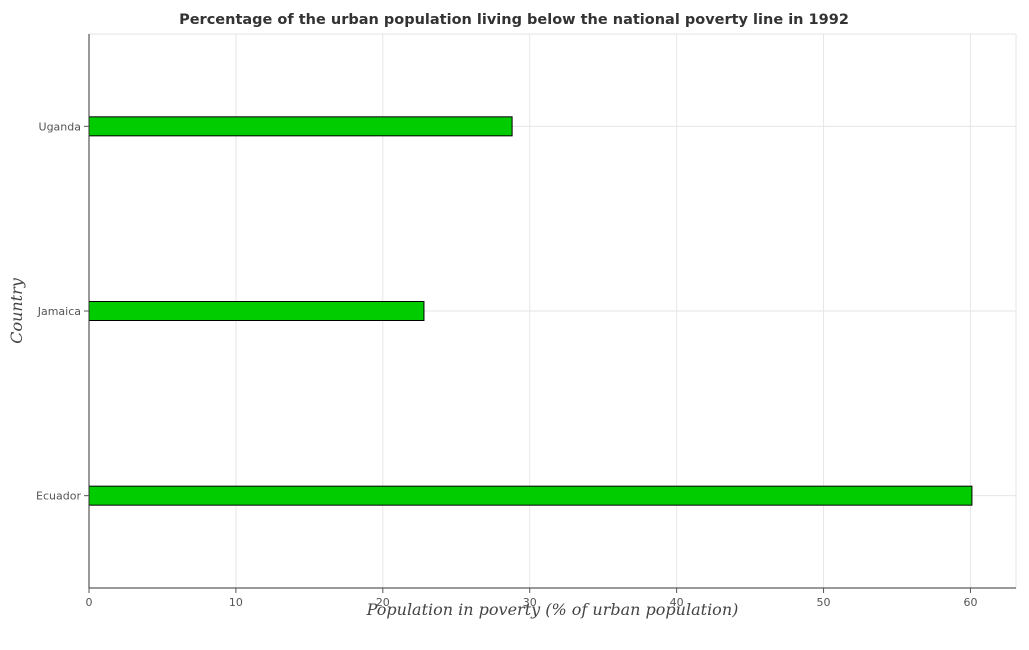 This screenshot has height=650, width=1029. I want to click on x-tick-label: 20, so click(383, 602).